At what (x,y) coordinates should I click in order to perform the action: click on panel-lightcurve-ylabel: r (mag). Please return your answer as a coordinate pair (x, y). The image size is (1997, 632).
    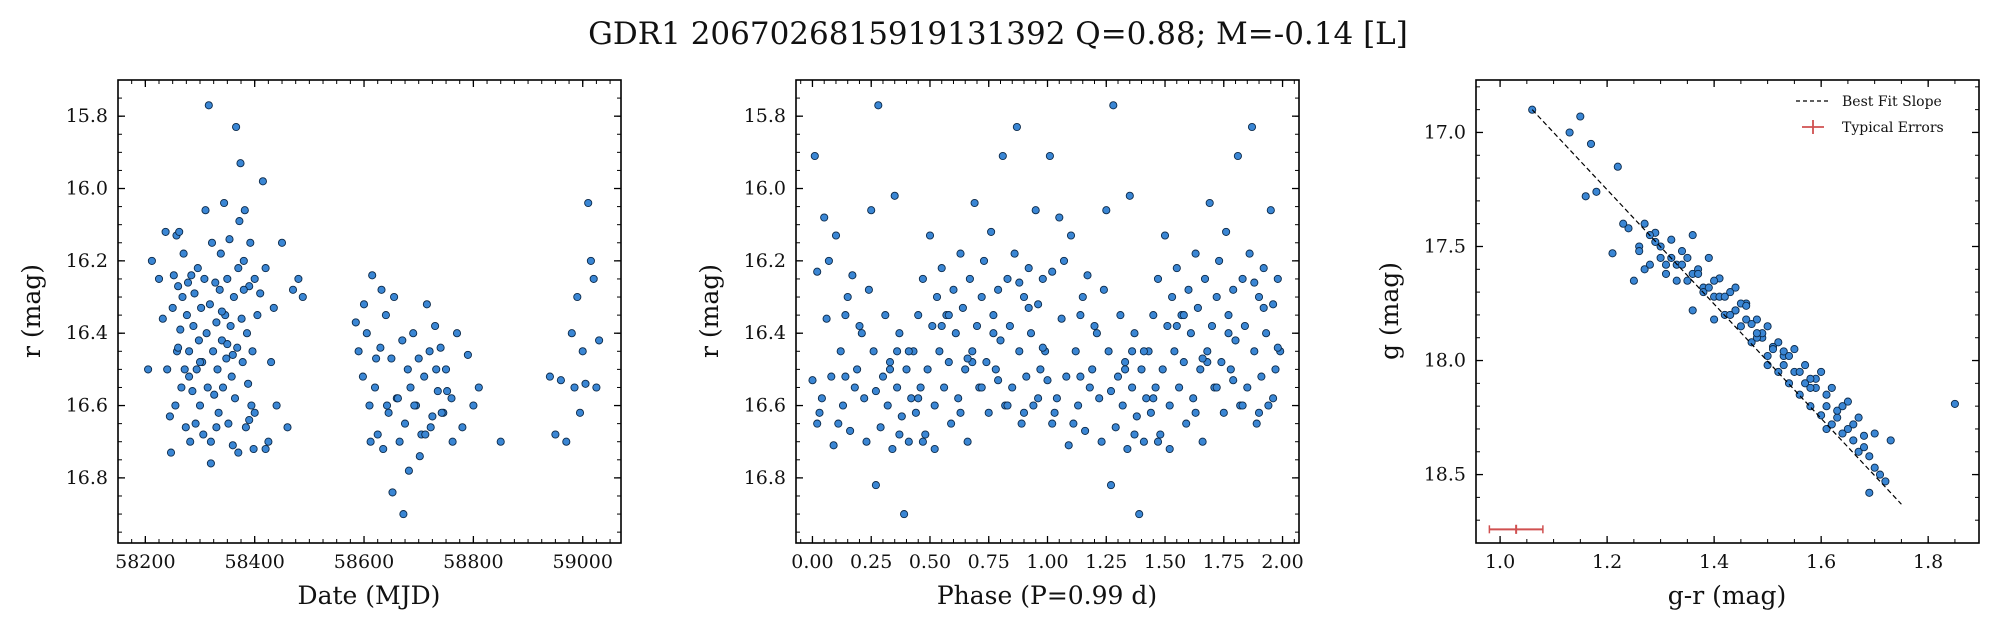
    Looking at the image, I should click on (31, 311).